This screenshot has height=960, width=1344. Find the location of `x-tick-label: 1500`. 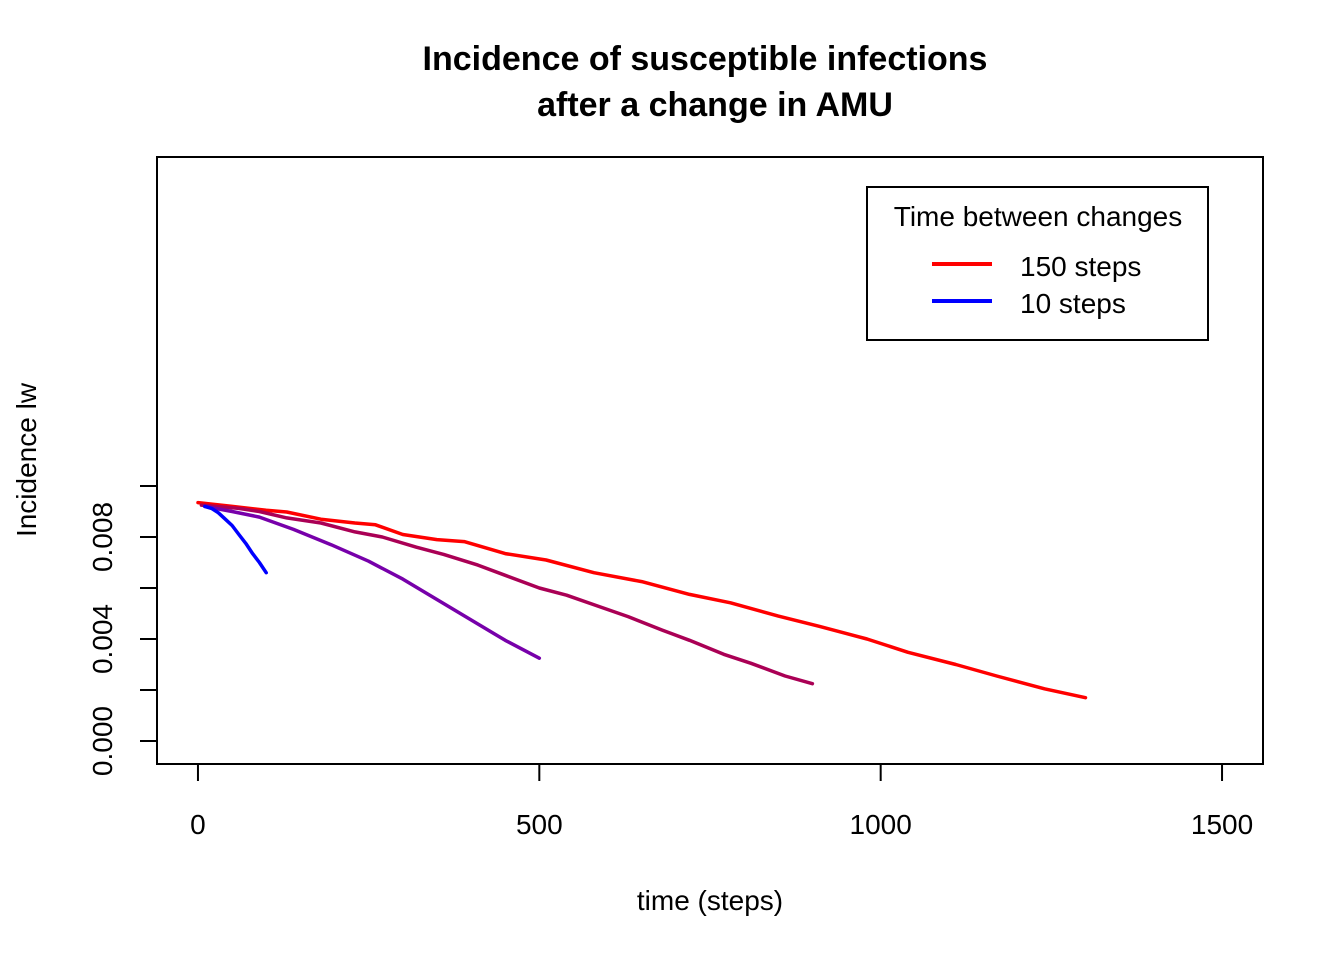

x-tick-label: 1500 is located at coordinates (1222, 824).